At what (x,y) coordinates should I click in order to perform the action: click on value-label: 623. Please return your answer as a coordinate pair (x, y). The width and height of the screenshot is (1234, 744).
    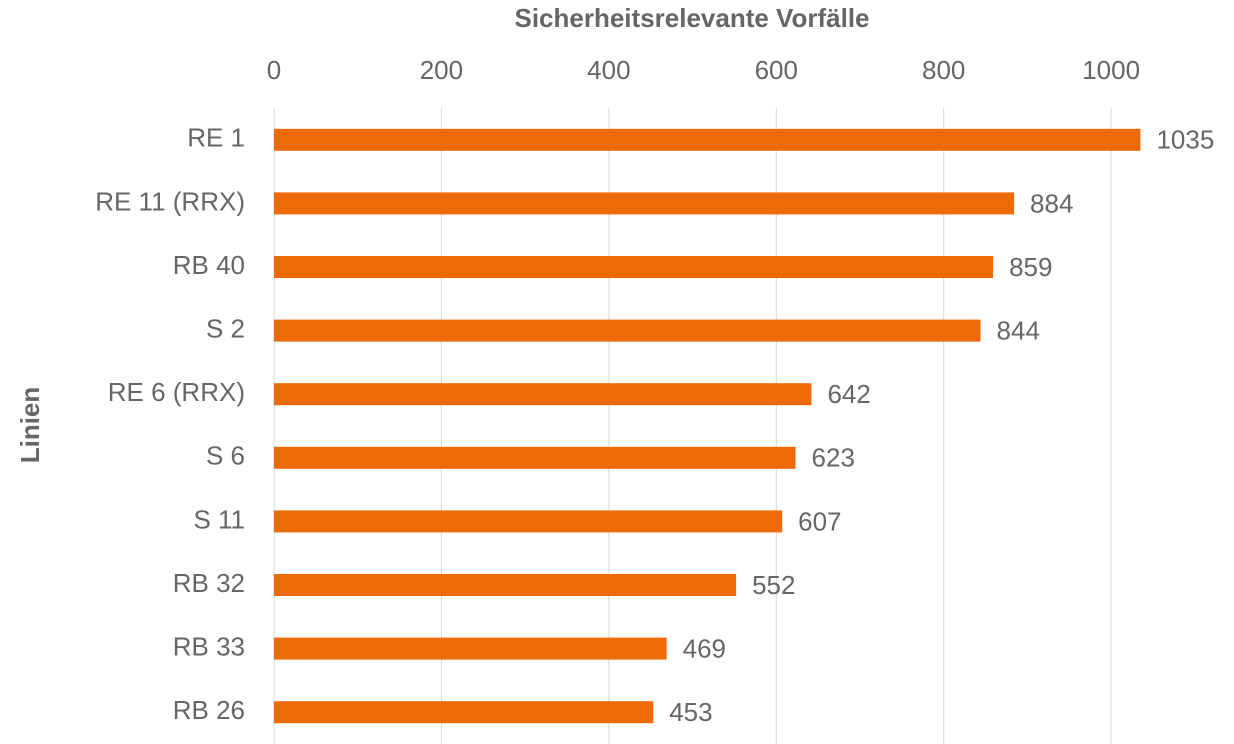
    Looking at the image, I should click on (833, 458).